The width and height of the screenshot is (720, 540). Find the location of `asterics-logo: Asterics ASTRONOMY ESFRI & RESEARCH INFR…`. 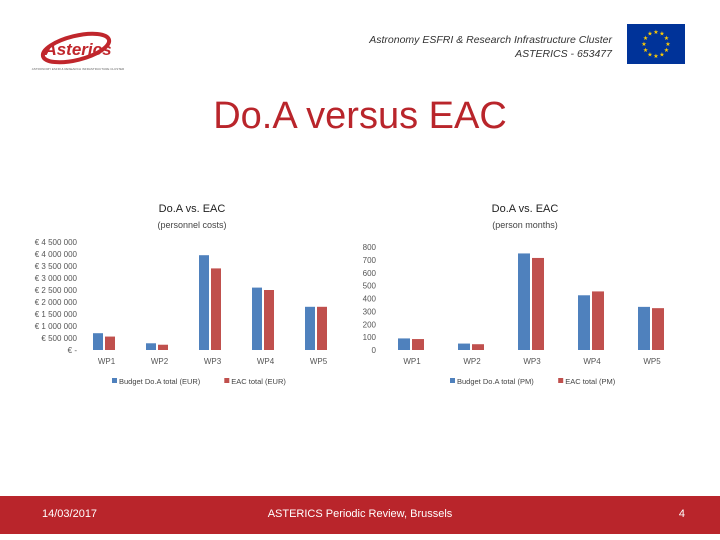

asterics-logo: Asterics ASTRONOMY ESFRI & RESEARCH INFR… is located at coordinates (78, 53).